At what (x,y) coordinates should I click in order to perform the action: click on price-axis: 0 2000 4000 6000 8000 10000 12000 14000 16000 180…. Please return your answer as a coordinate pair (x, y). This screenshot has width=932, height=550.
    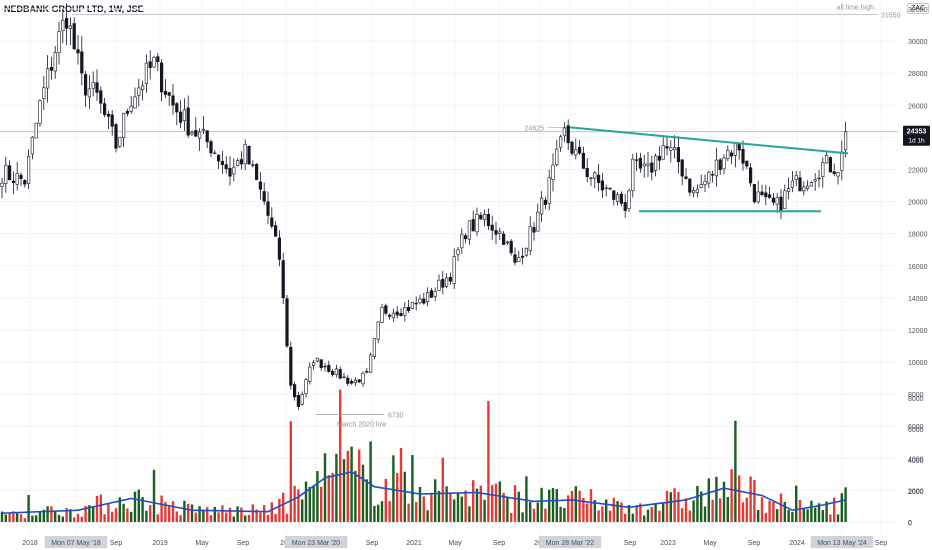
    Looking at the image, I should click on (916, 267).